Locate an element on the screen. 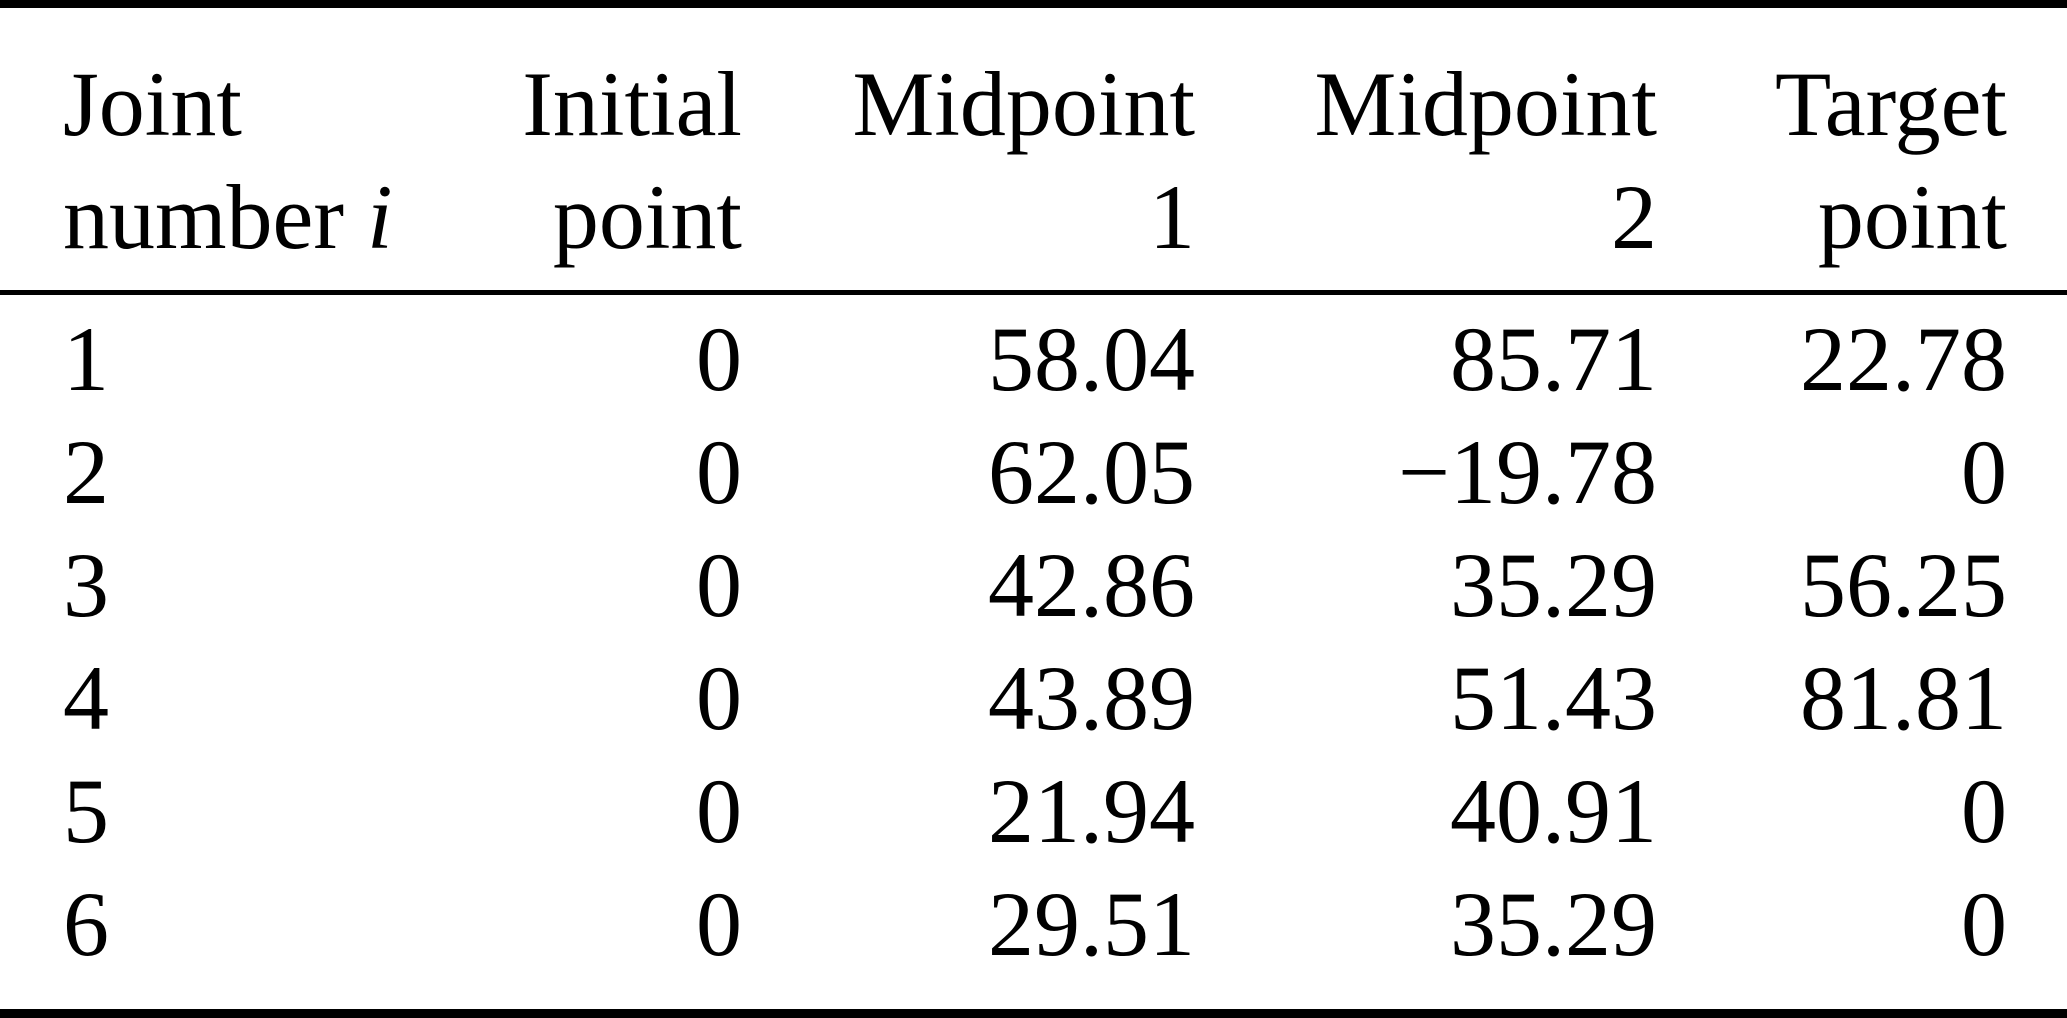  header-initial-line2: point is located at coordinates (647, 217).